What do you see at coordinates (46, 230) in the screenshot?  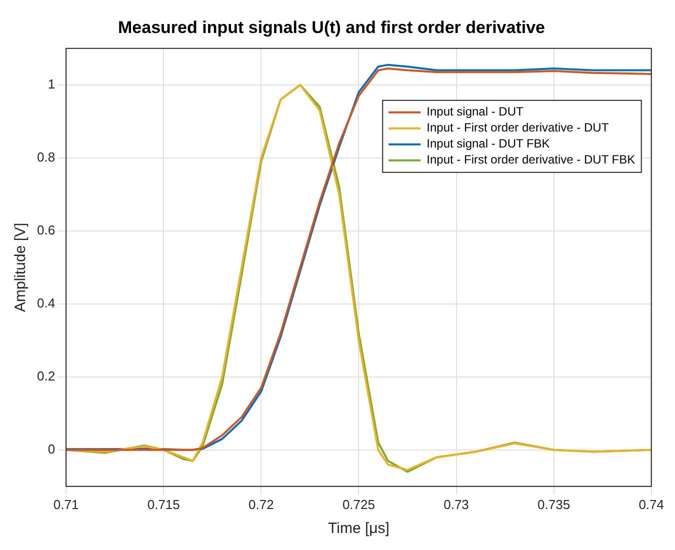 I see `y-tick-label: 0.6` at bounding box center [46, 230].